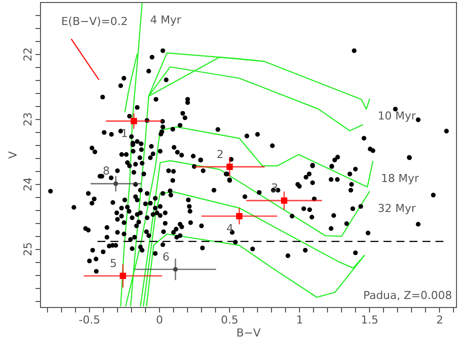 The width and height of the screenshot is (460, 343). Describe the element at coordinates (106, 171) in the screenshot. I see `series-label: 8` at that location.